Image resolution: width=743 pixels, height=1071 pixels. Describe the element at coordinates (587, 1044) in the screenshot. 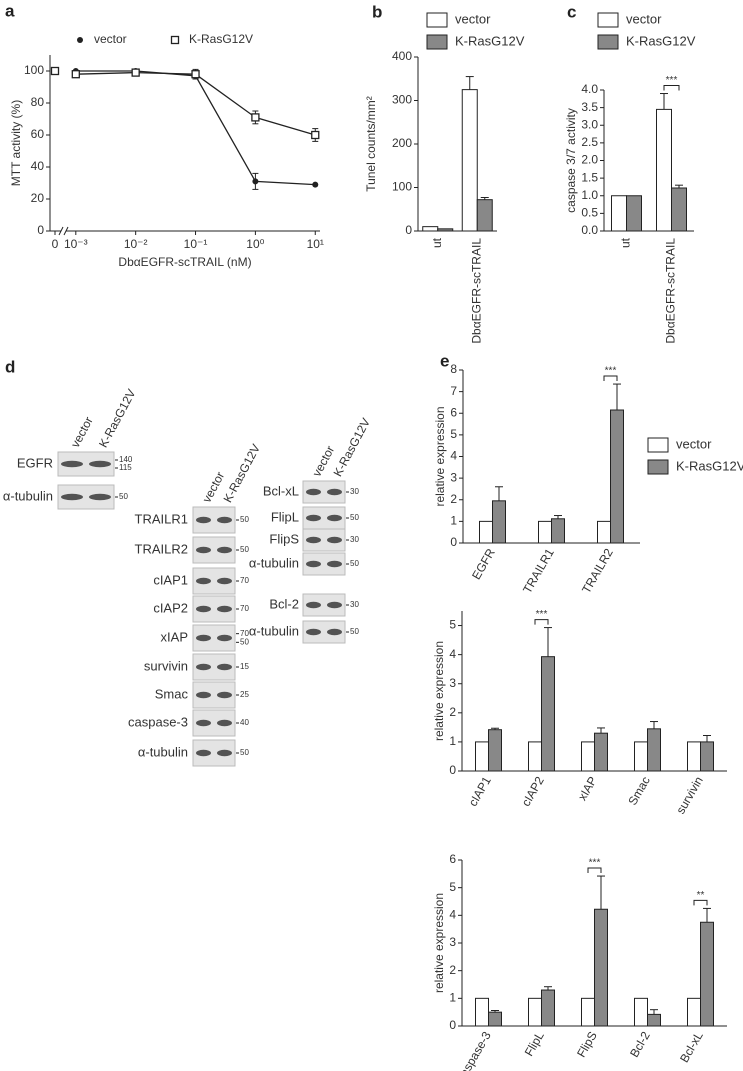

I see `x-tick-label: FlipS` at that location.